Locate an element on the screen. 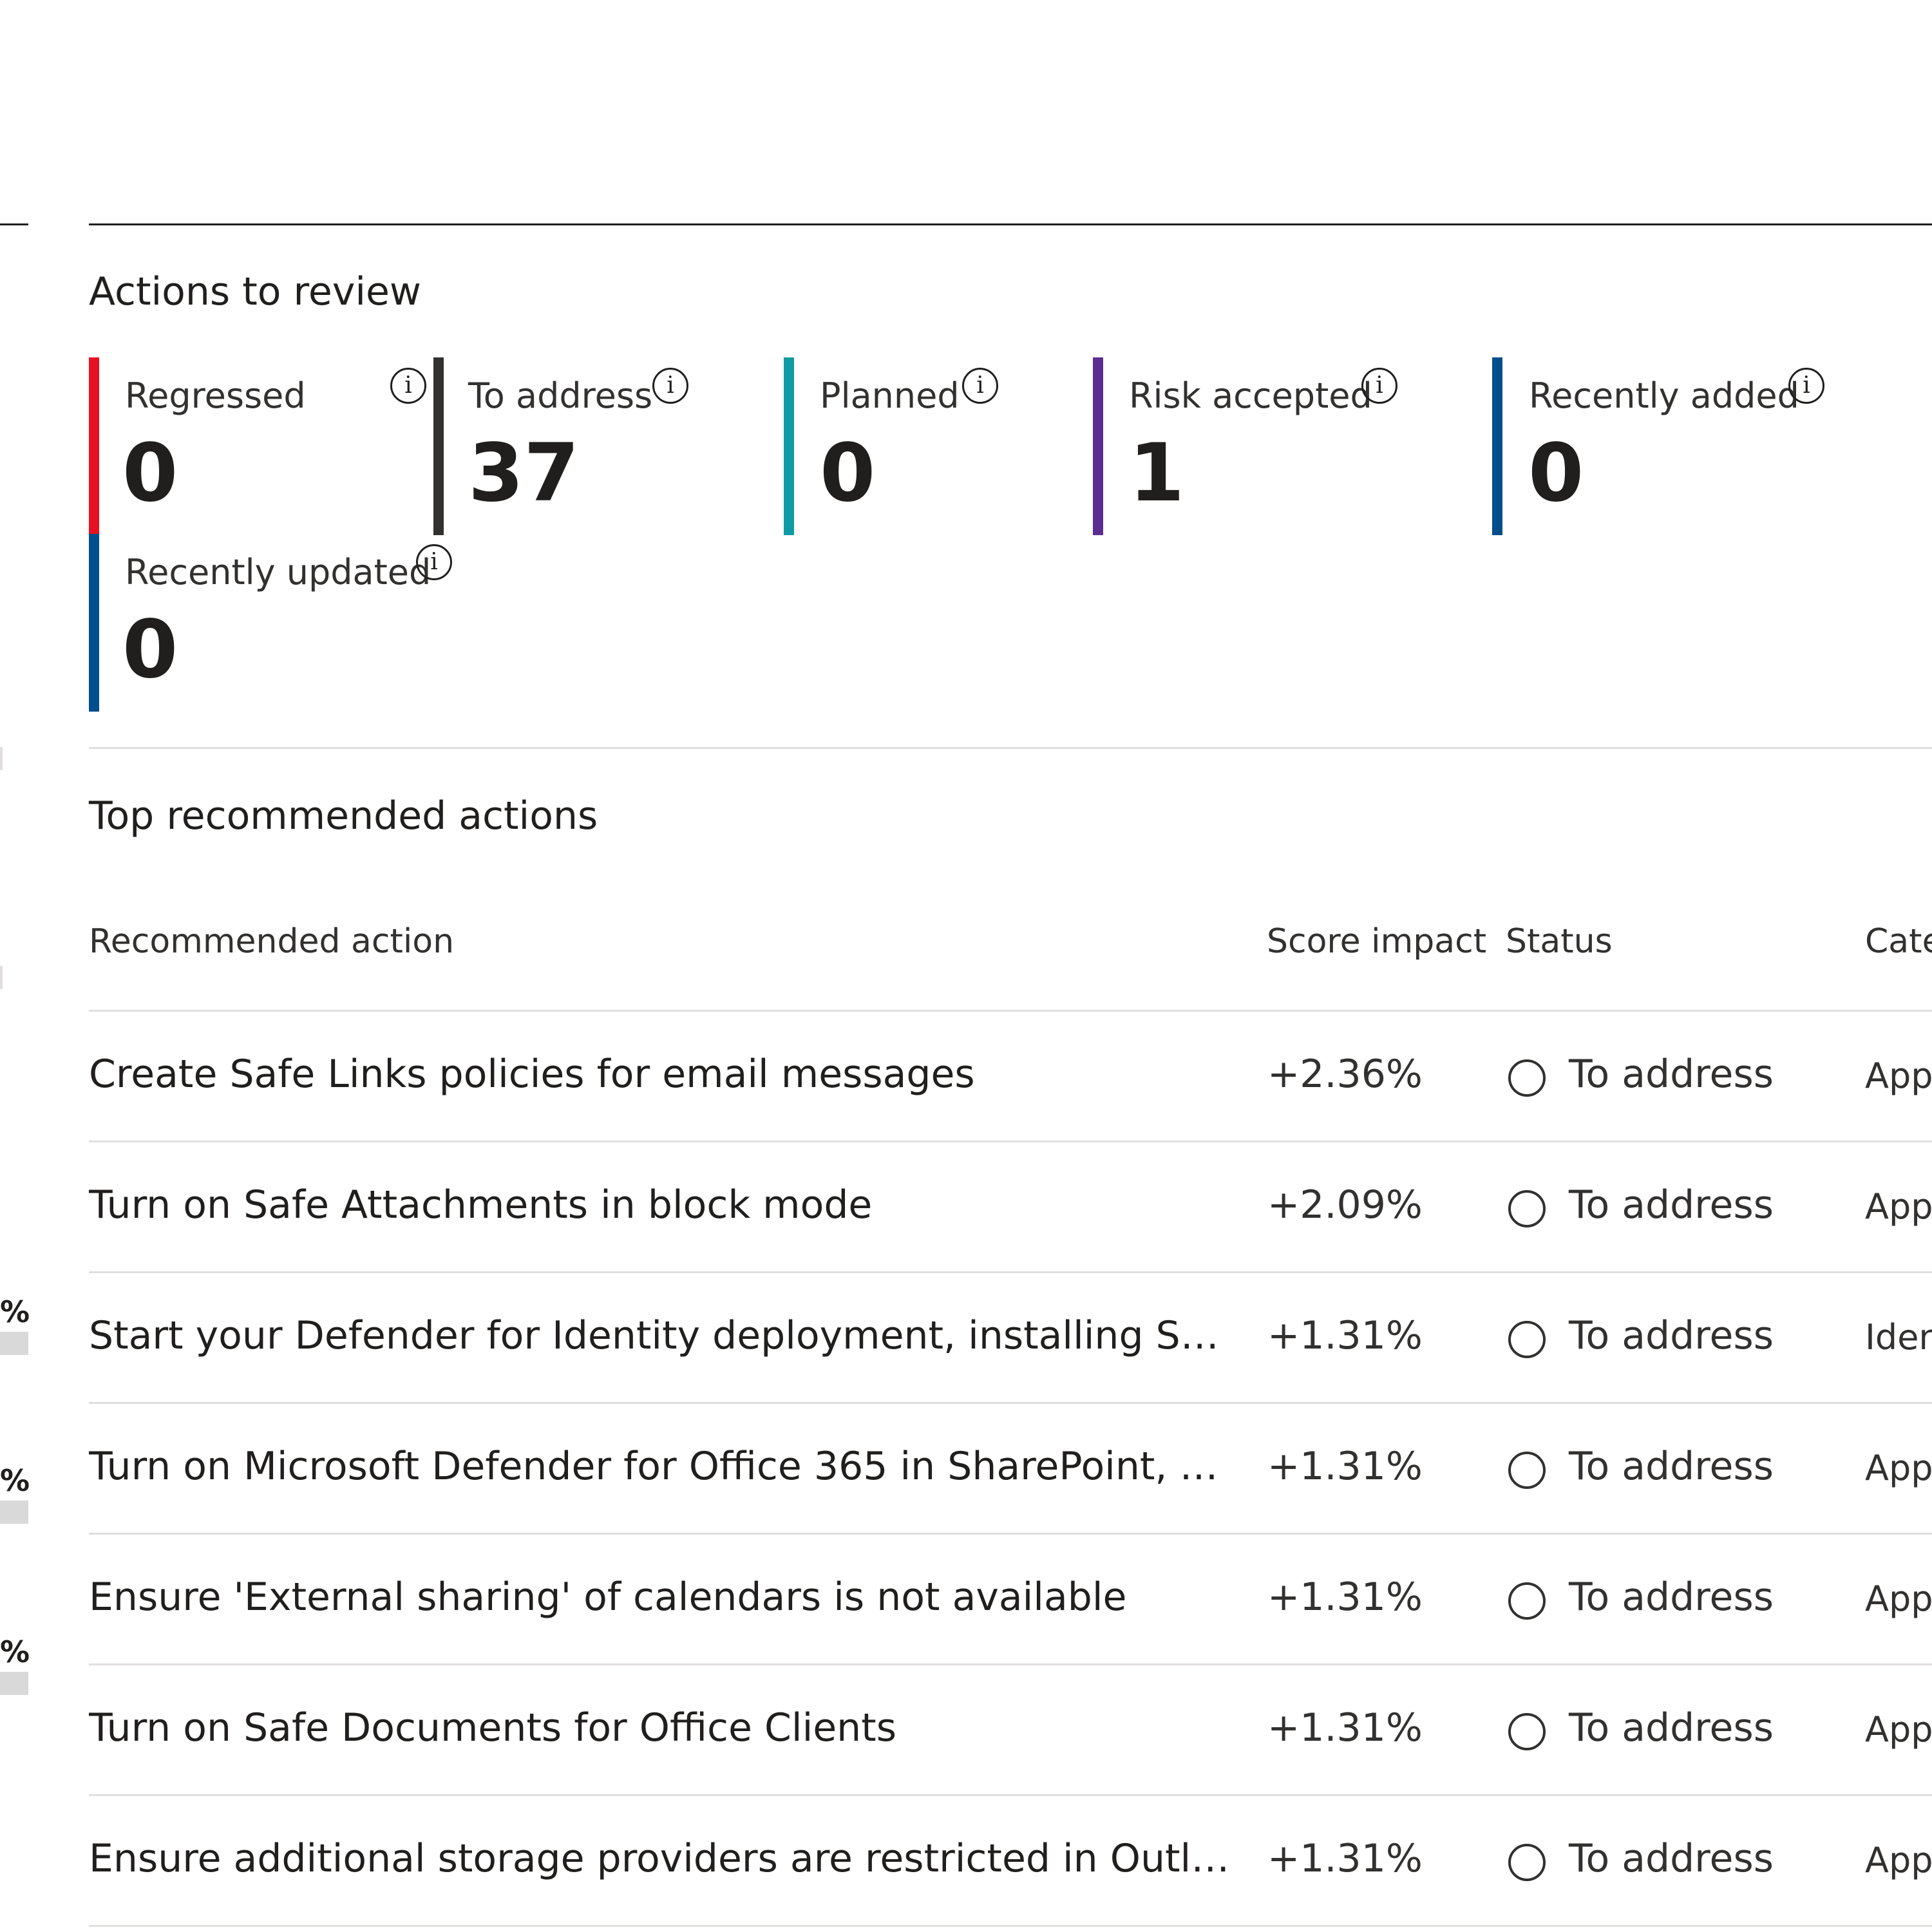 The height and width of the screenshot is (1932, 1932). recommended-action-link: Turn on Safe Attachments in block mode is located at coordinates (481, 1204).